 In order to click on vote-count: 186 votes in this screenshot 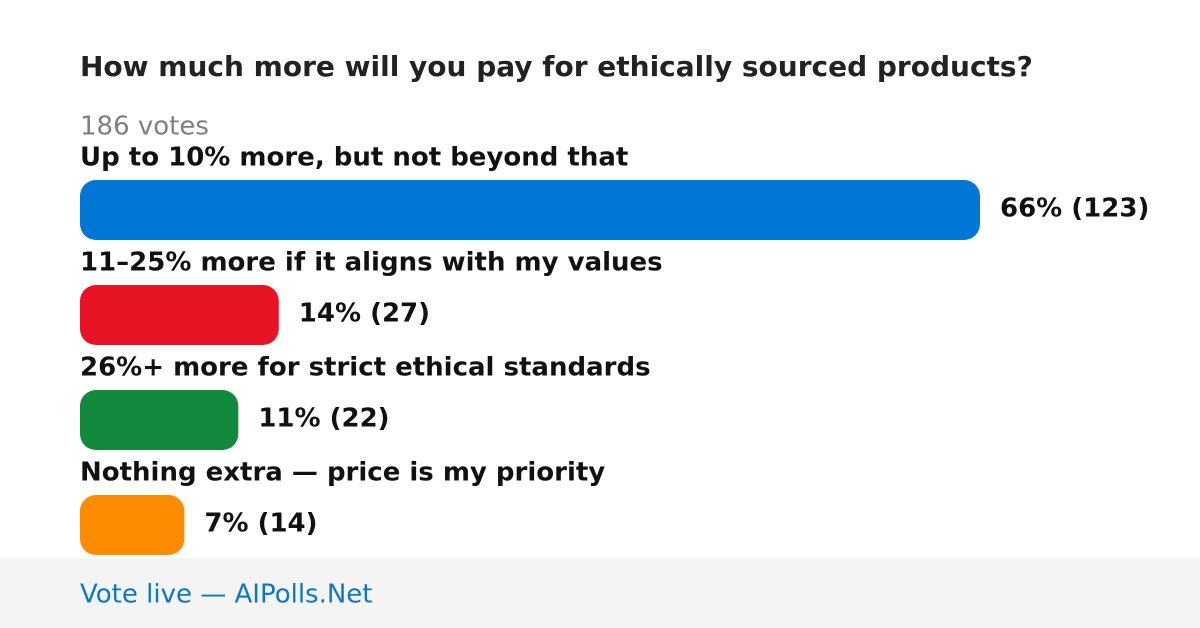, I will do `click(144, 127)`.